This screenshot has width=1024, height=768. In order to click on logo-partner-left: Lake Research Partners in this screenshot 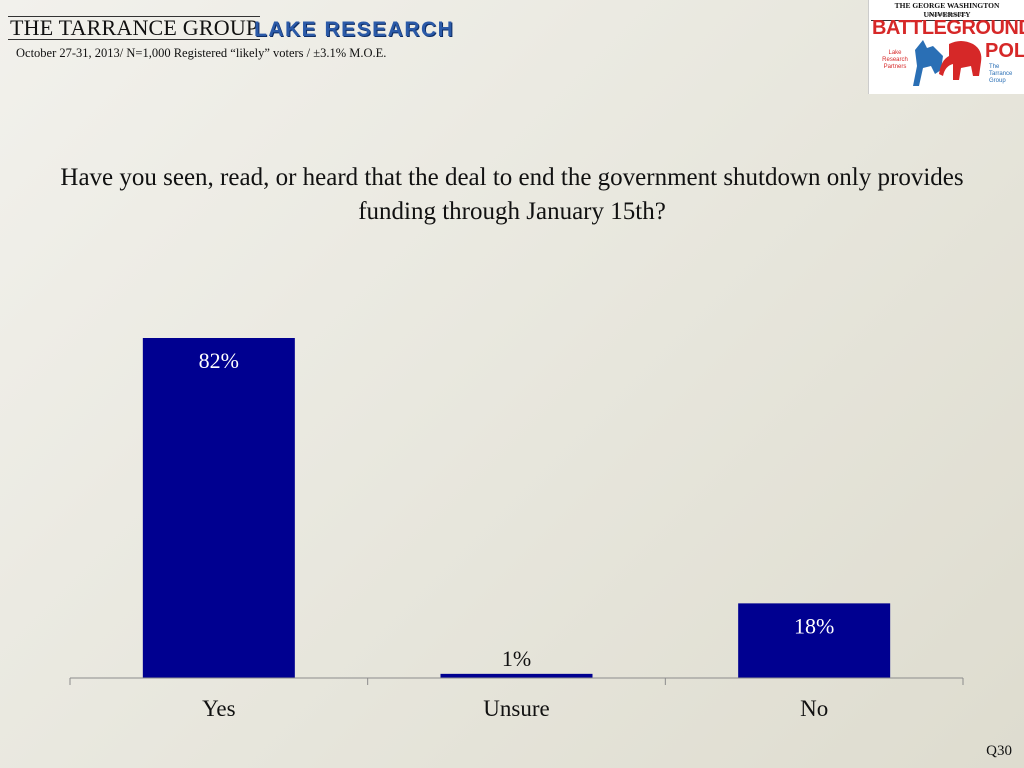, I will do `click(895, 60)`.